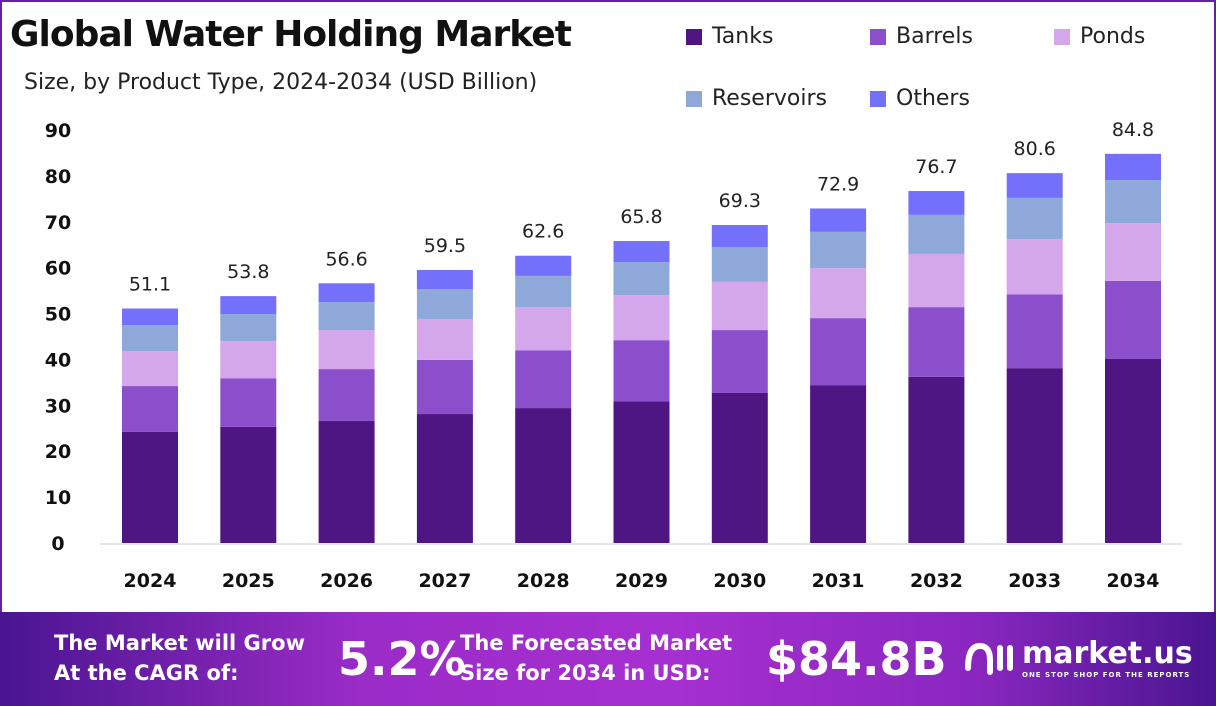 The image size is (1216, 706). What do you see at coordinates (739, 361) in the screenshot?
I see `bar-segment-barrels-2030` at bounding box center [739, 361].